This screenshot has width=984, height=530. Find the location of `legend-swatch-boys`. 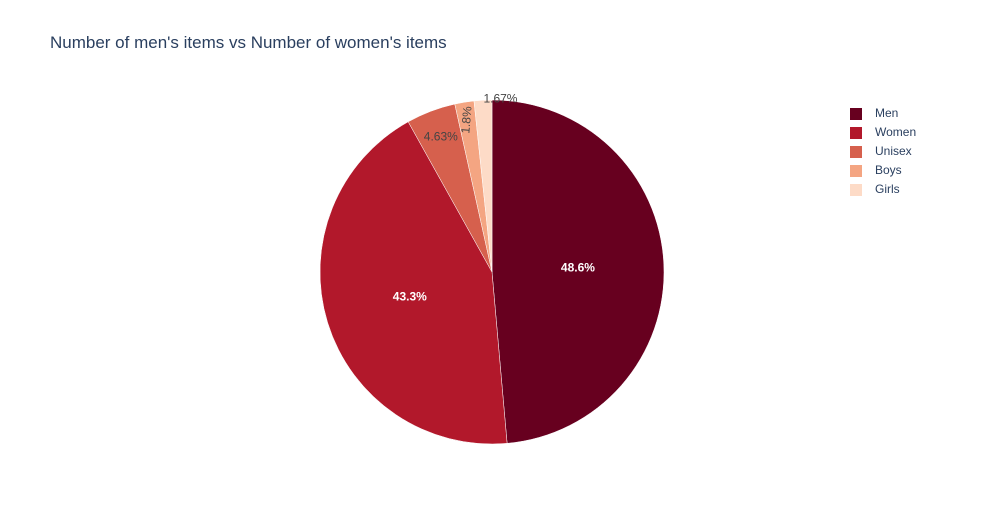

legend-swatch-boys is located at coordinates (856, 171).